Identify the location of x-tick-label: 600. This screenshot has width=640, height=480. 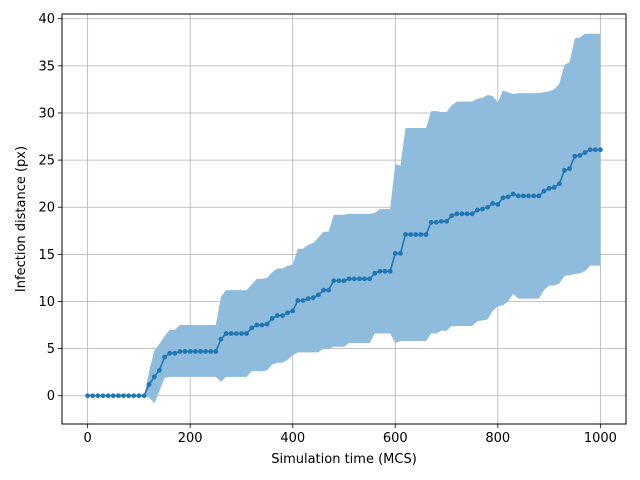
(395, 438).